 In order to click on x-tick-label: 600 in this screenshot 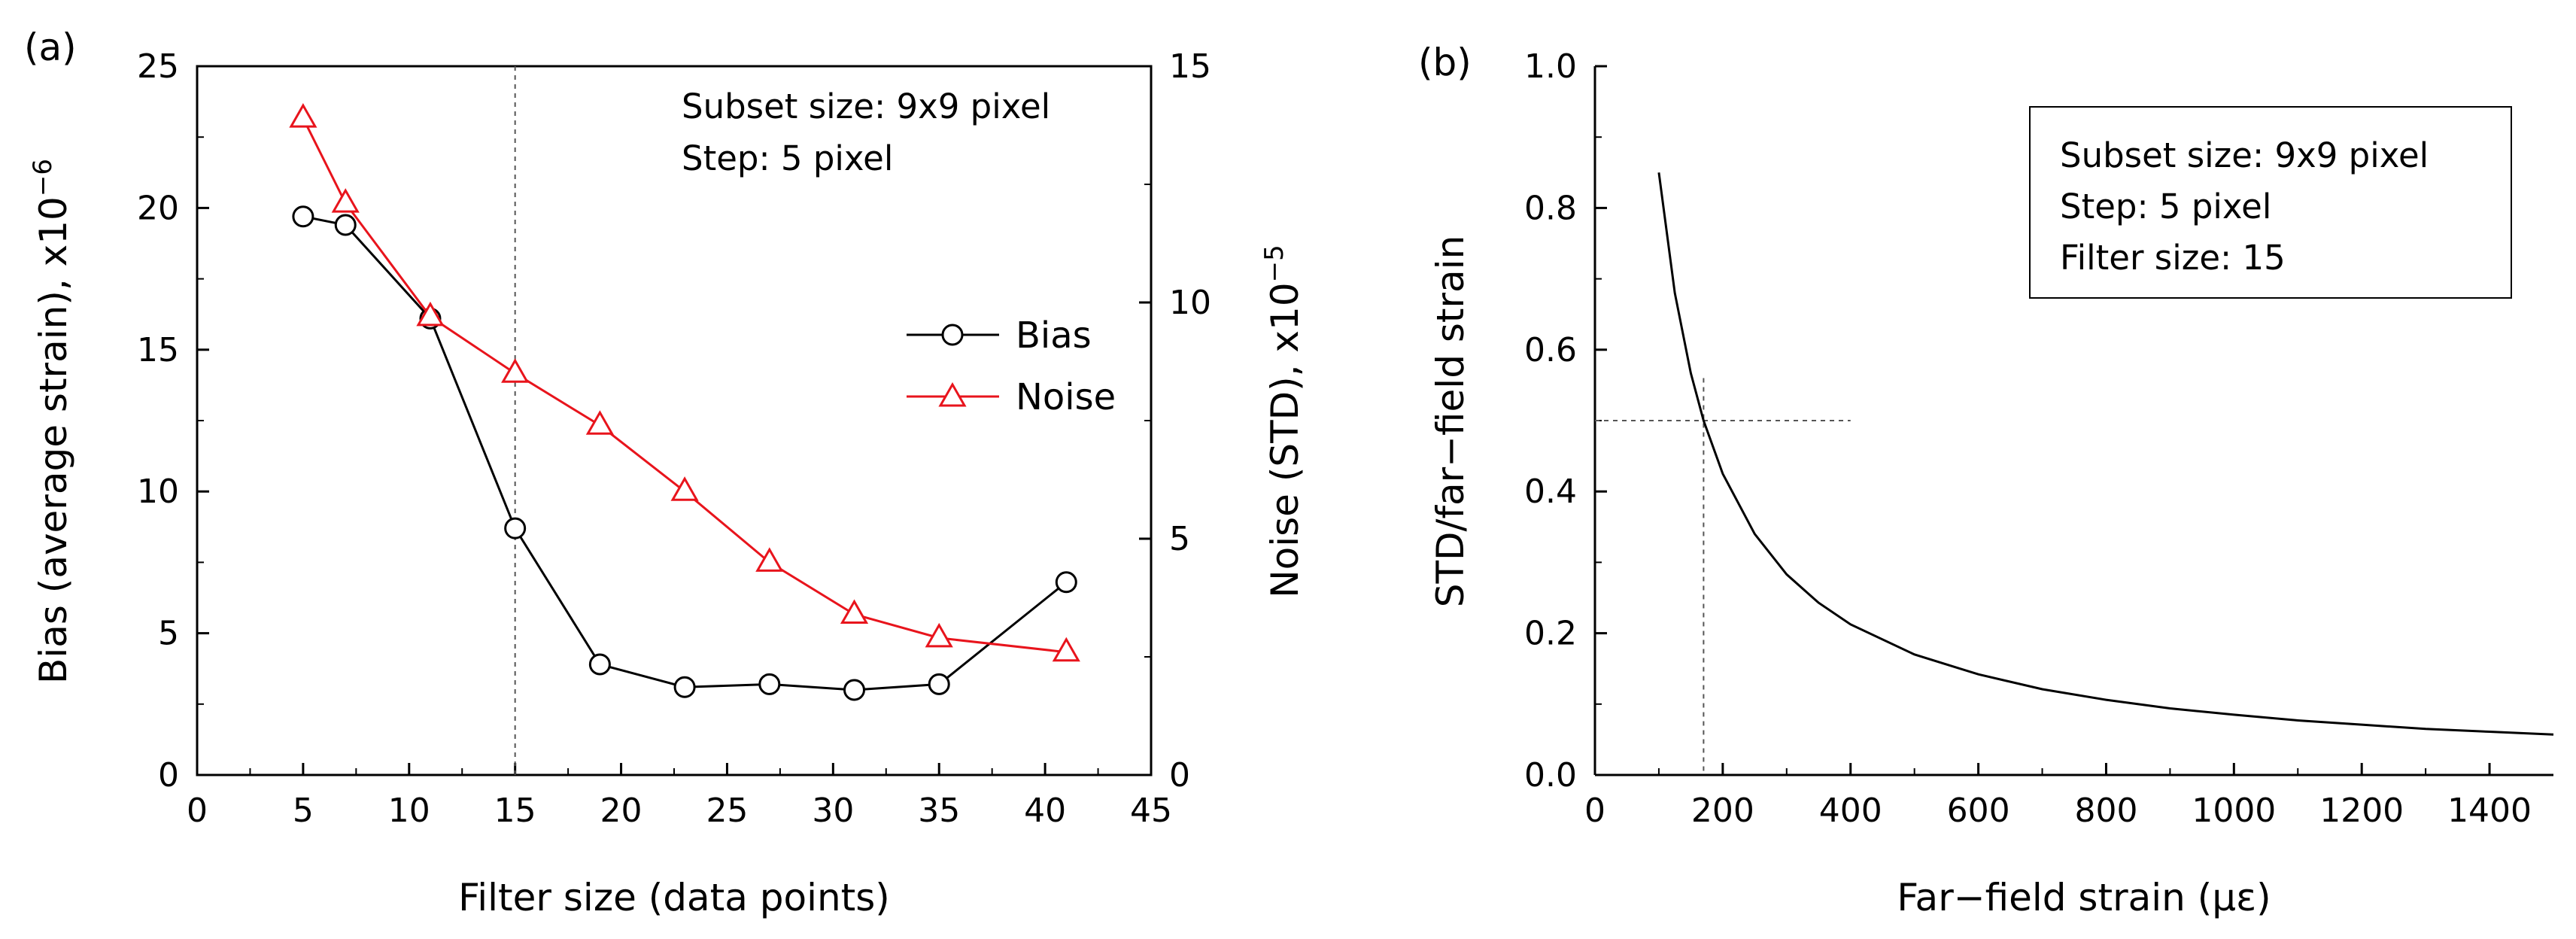, I will do `click(1979, 811)`.